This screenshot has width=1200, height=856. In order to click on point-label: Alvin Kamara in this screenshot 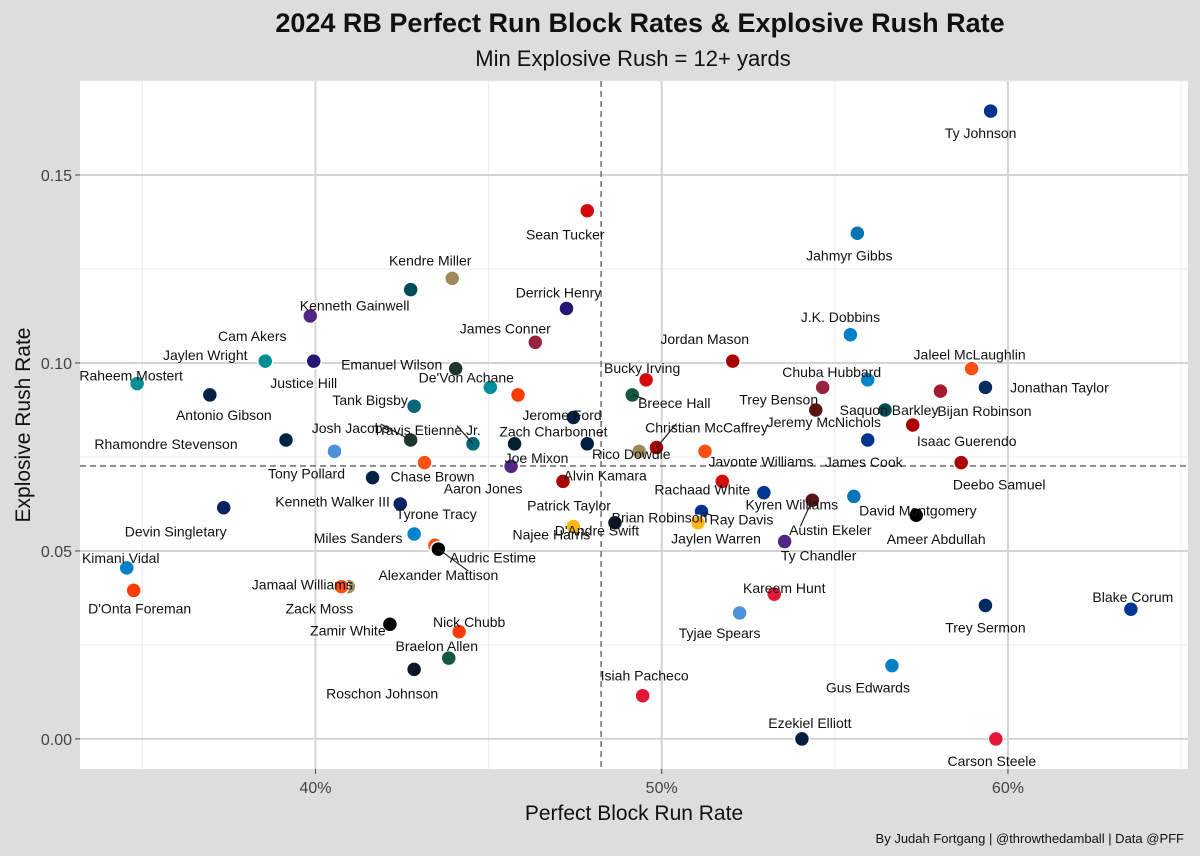, I will do `click(605, 475)`.